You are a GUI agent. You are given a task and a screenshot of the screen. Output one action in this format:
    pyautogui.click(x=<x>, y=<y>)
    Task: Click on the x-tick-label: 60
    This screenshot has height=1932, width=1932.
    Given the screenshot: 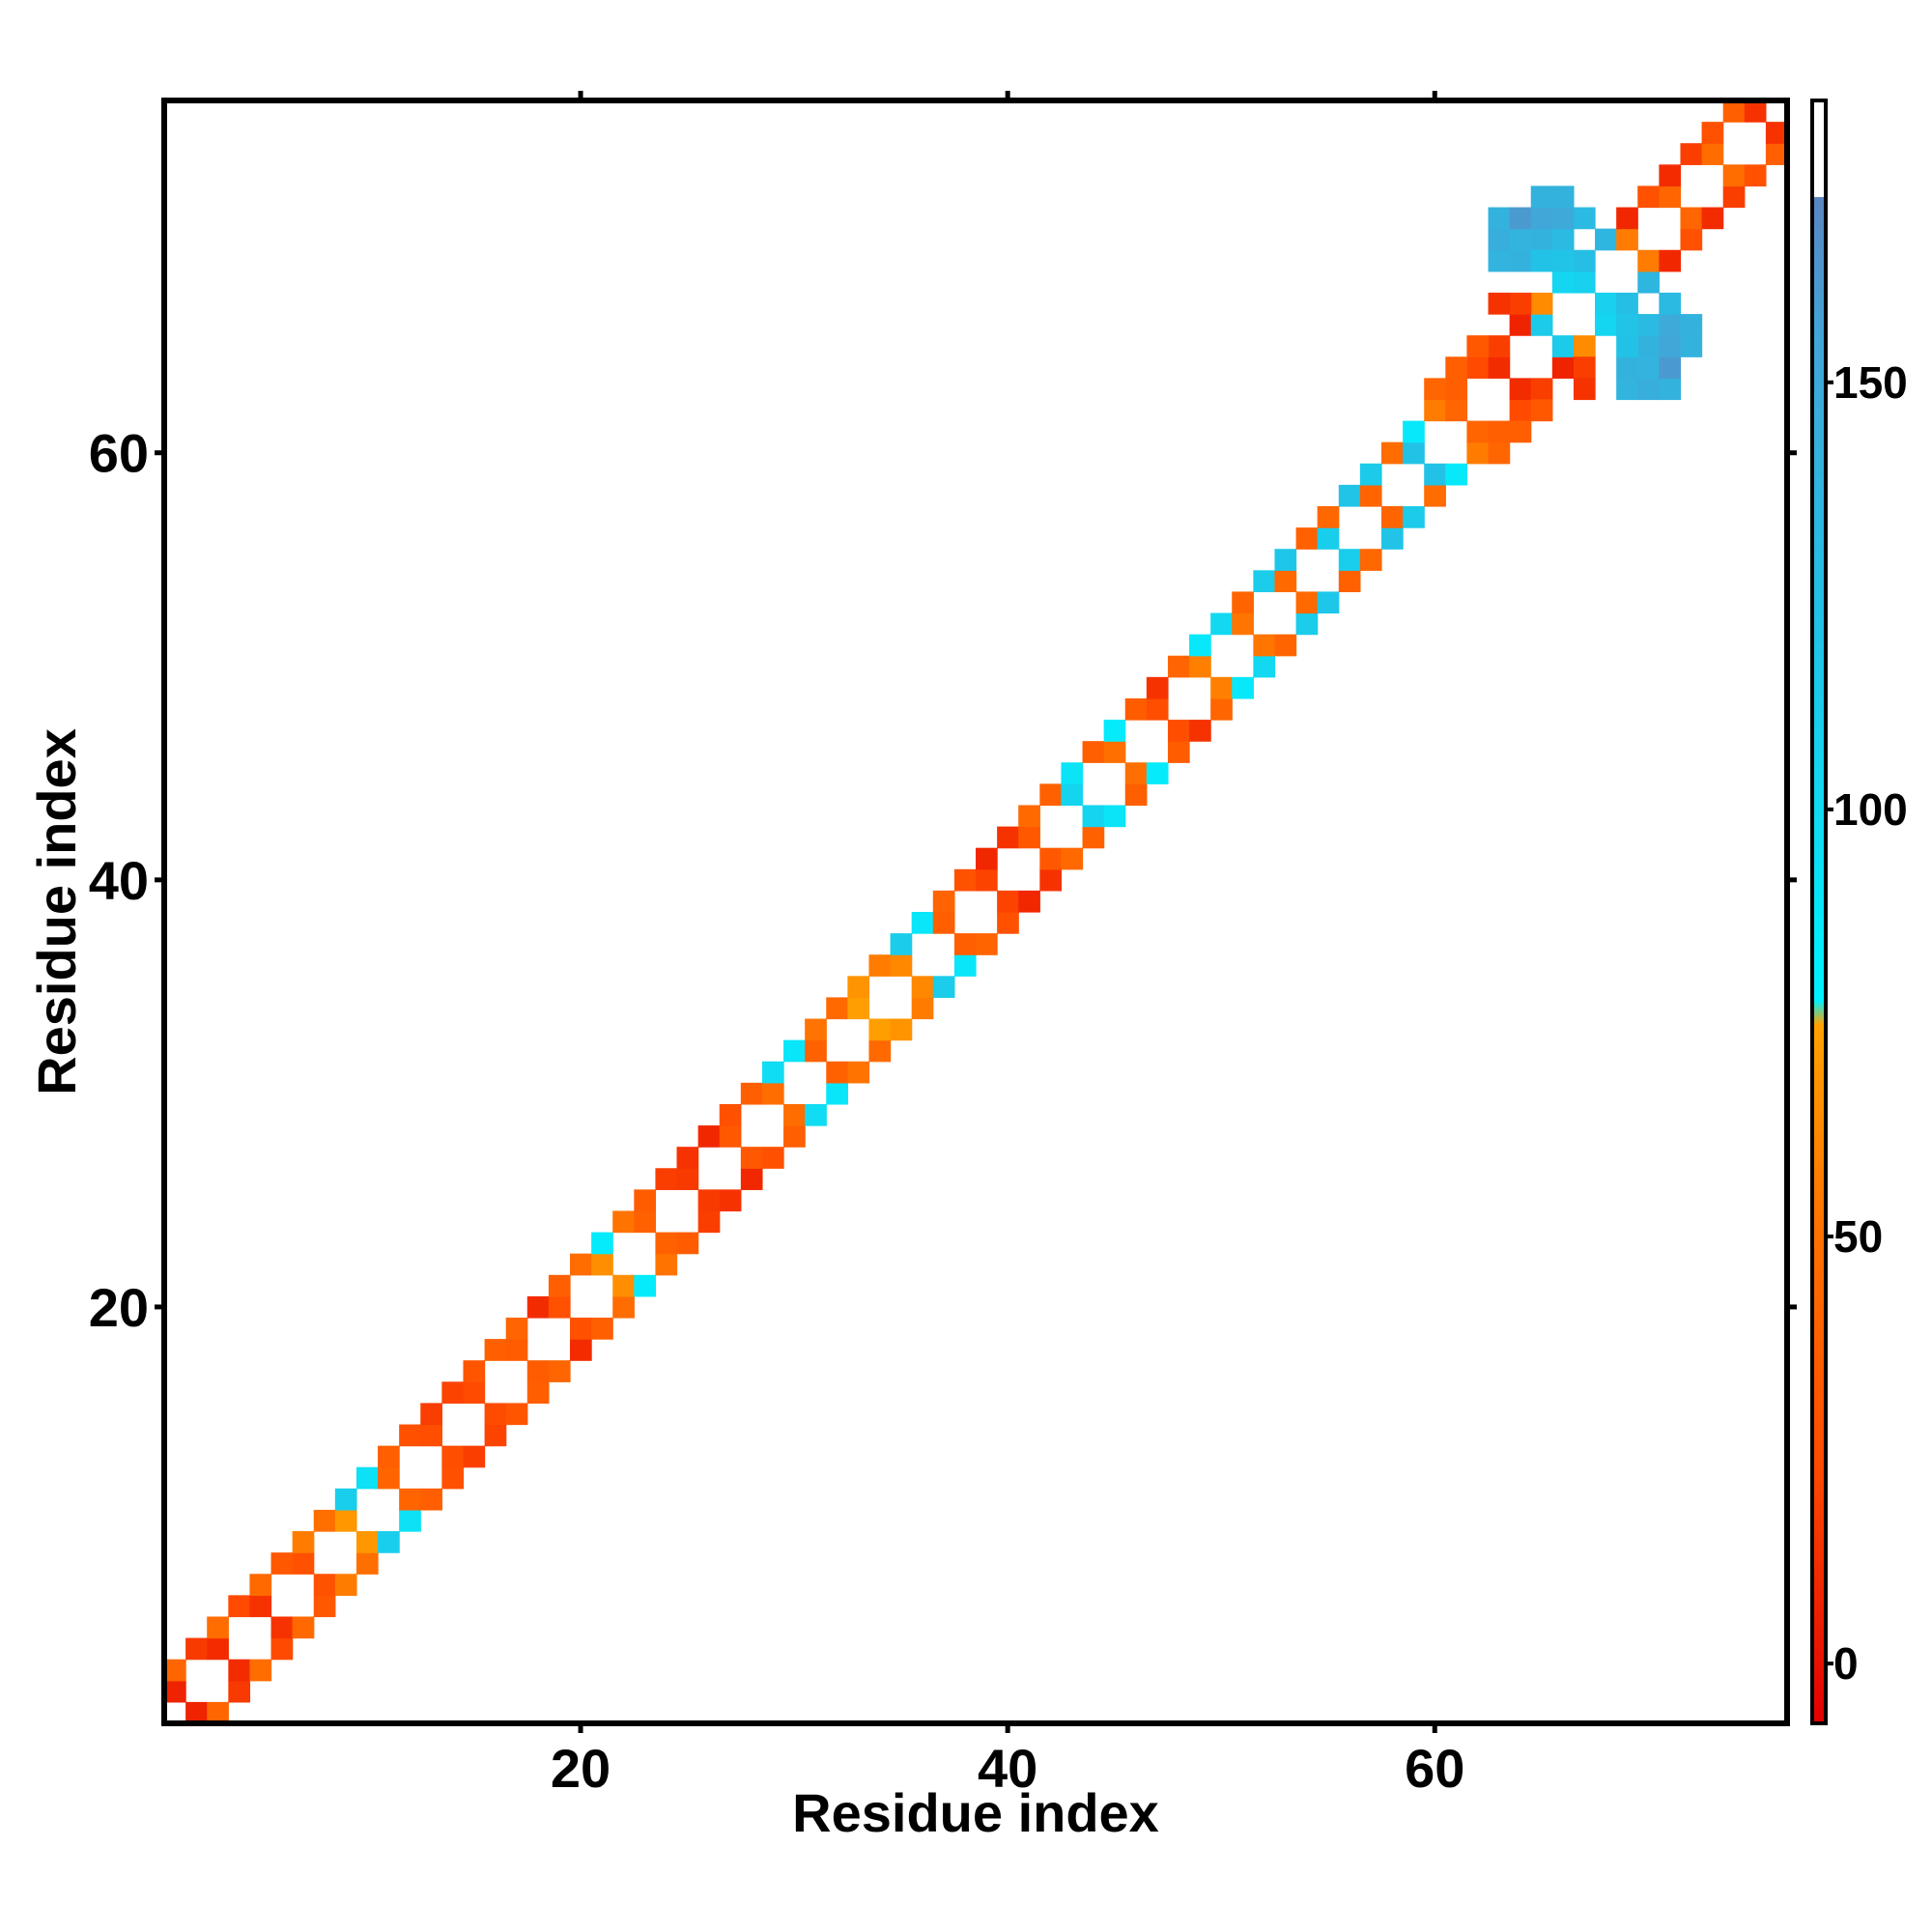 What is the action you would take?
    pyautogui.click(x=1434, y=1768)
    